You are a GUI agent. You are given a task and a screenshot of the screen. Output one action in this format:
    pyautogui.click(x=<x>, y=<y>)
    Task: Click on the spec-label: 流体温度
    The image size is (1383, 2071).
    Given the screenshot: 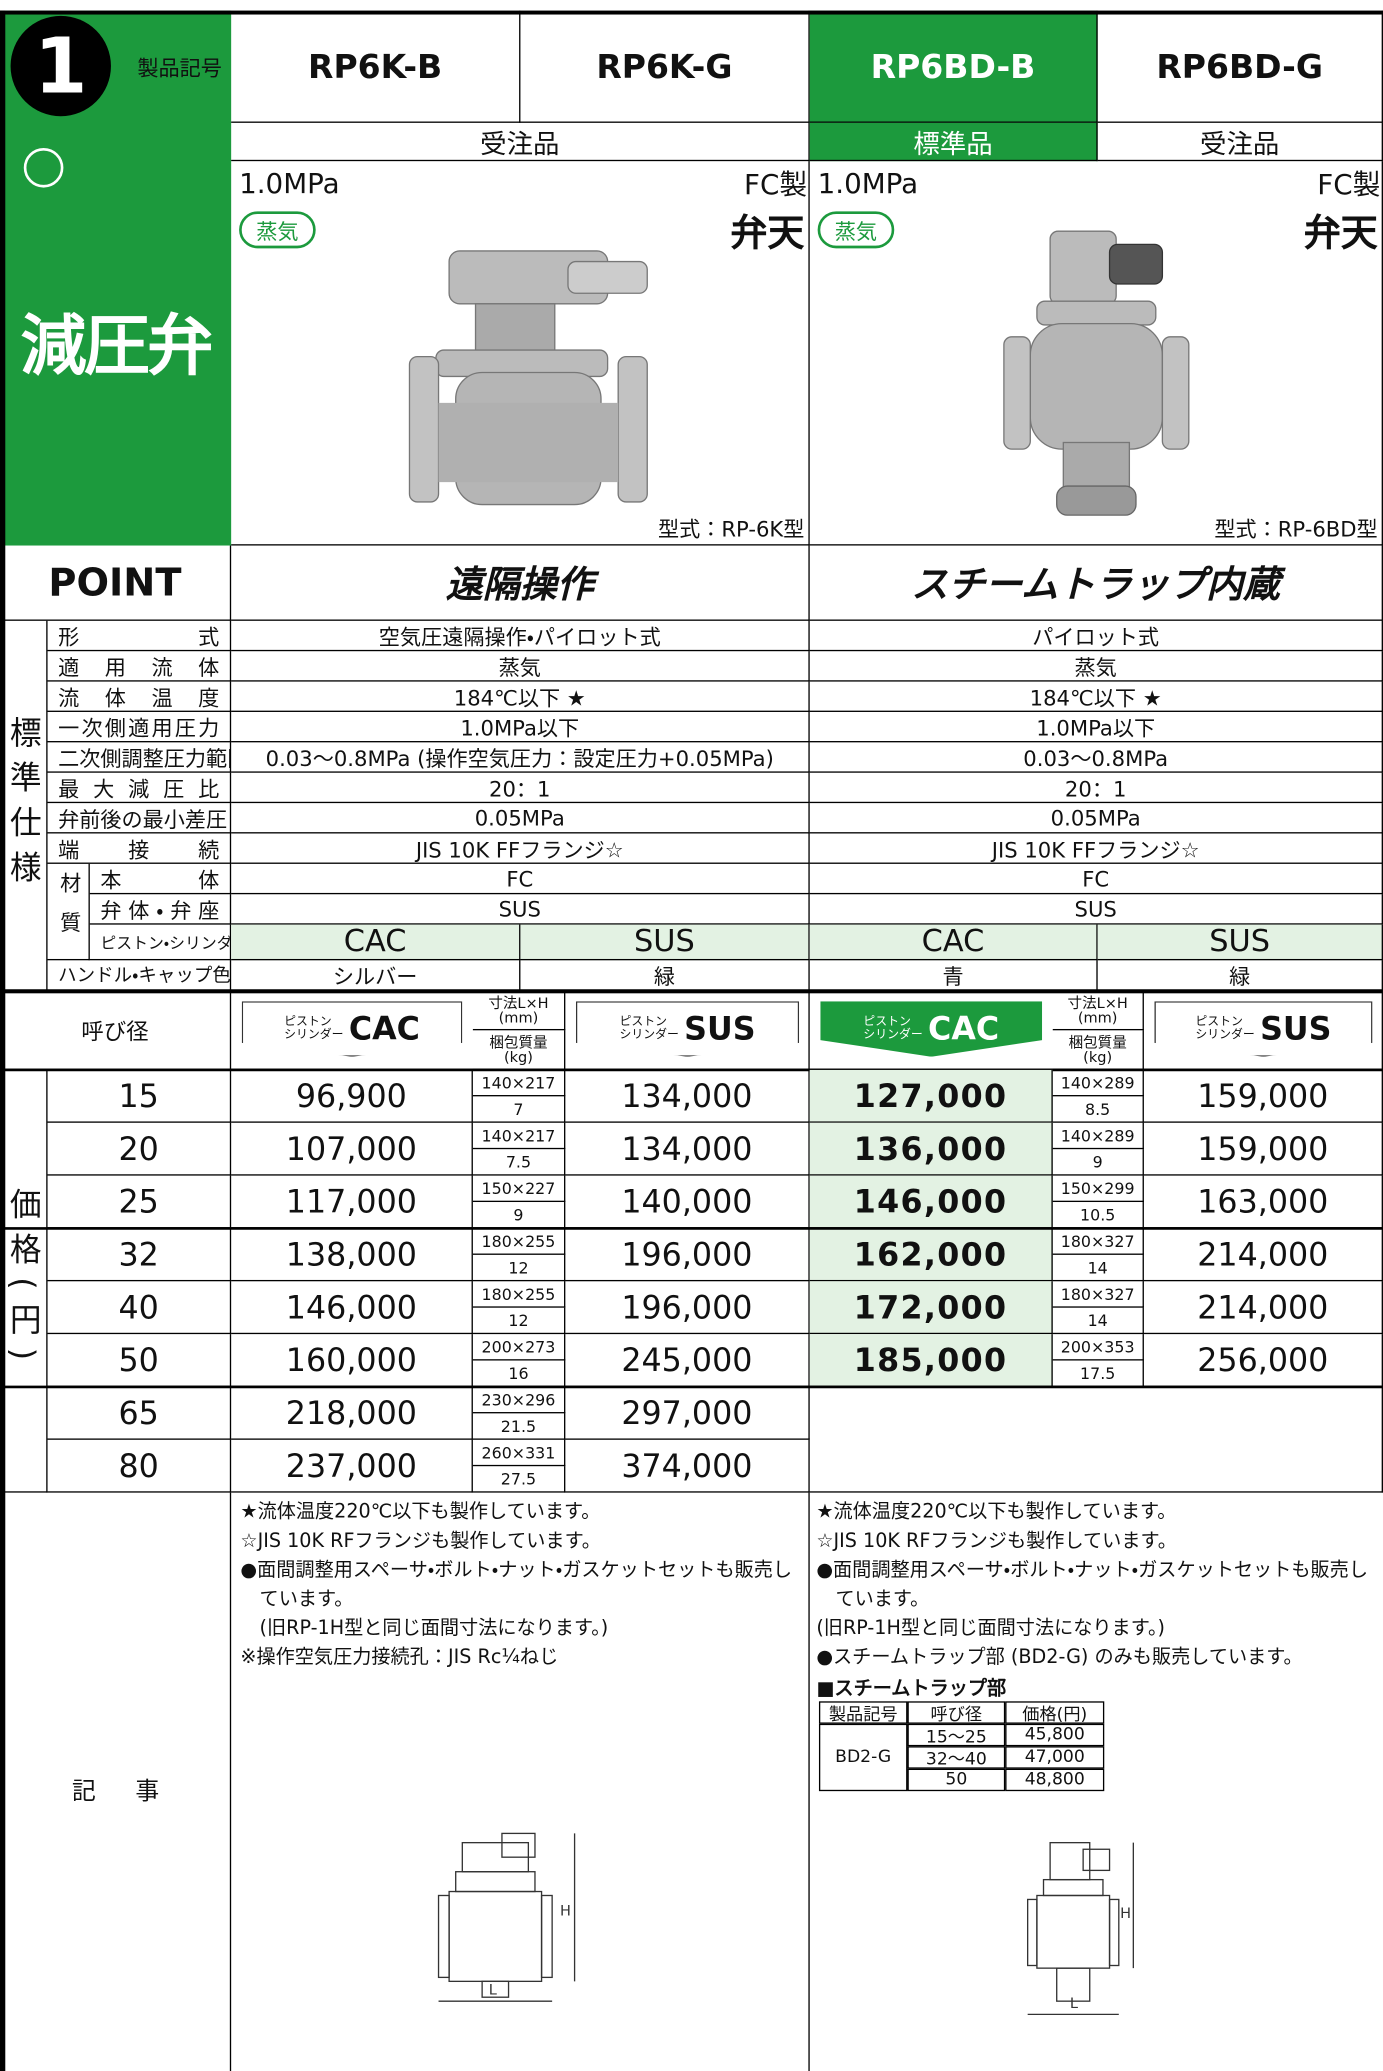 What is the action you would take?
    pyautogui.click(x=139, y=696)
    